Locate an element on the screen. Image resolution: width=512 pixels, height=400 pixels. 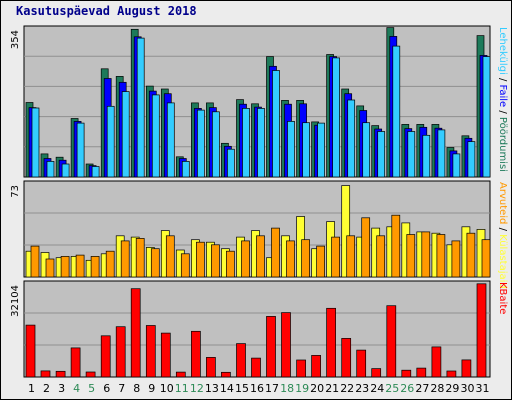
day-label-22: 22 is located at coordinates (347, 388).